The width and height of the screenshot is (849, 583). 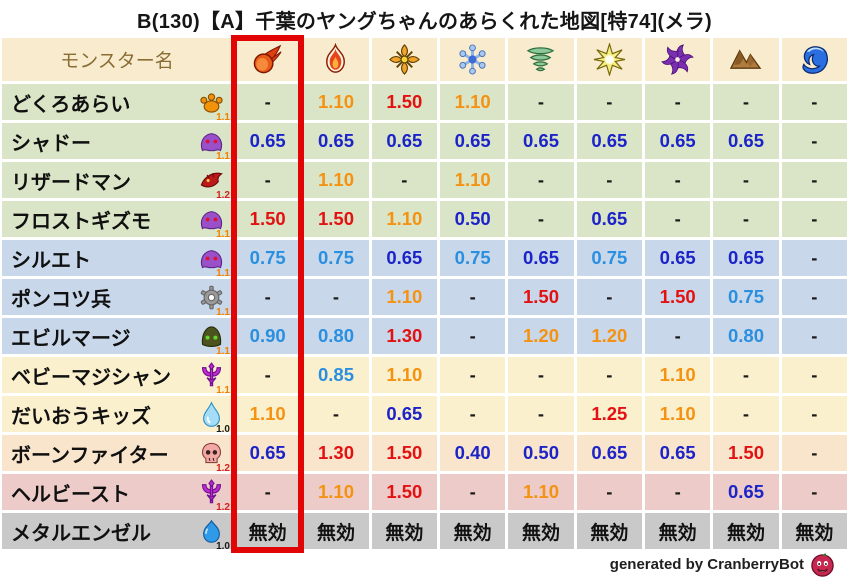 What do you see at coordinates (117, 337) in the screenshot?
I see `monster-name-cell: エビルマージ 1.1` at bounding box center [117, 337].